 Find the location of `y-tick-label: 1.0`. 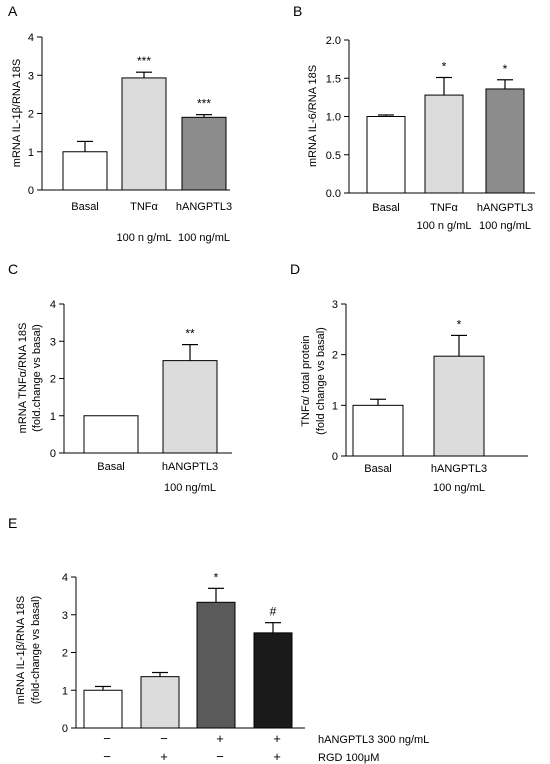

y-tick-label: 1.0 is located at coordinates (333, 118).